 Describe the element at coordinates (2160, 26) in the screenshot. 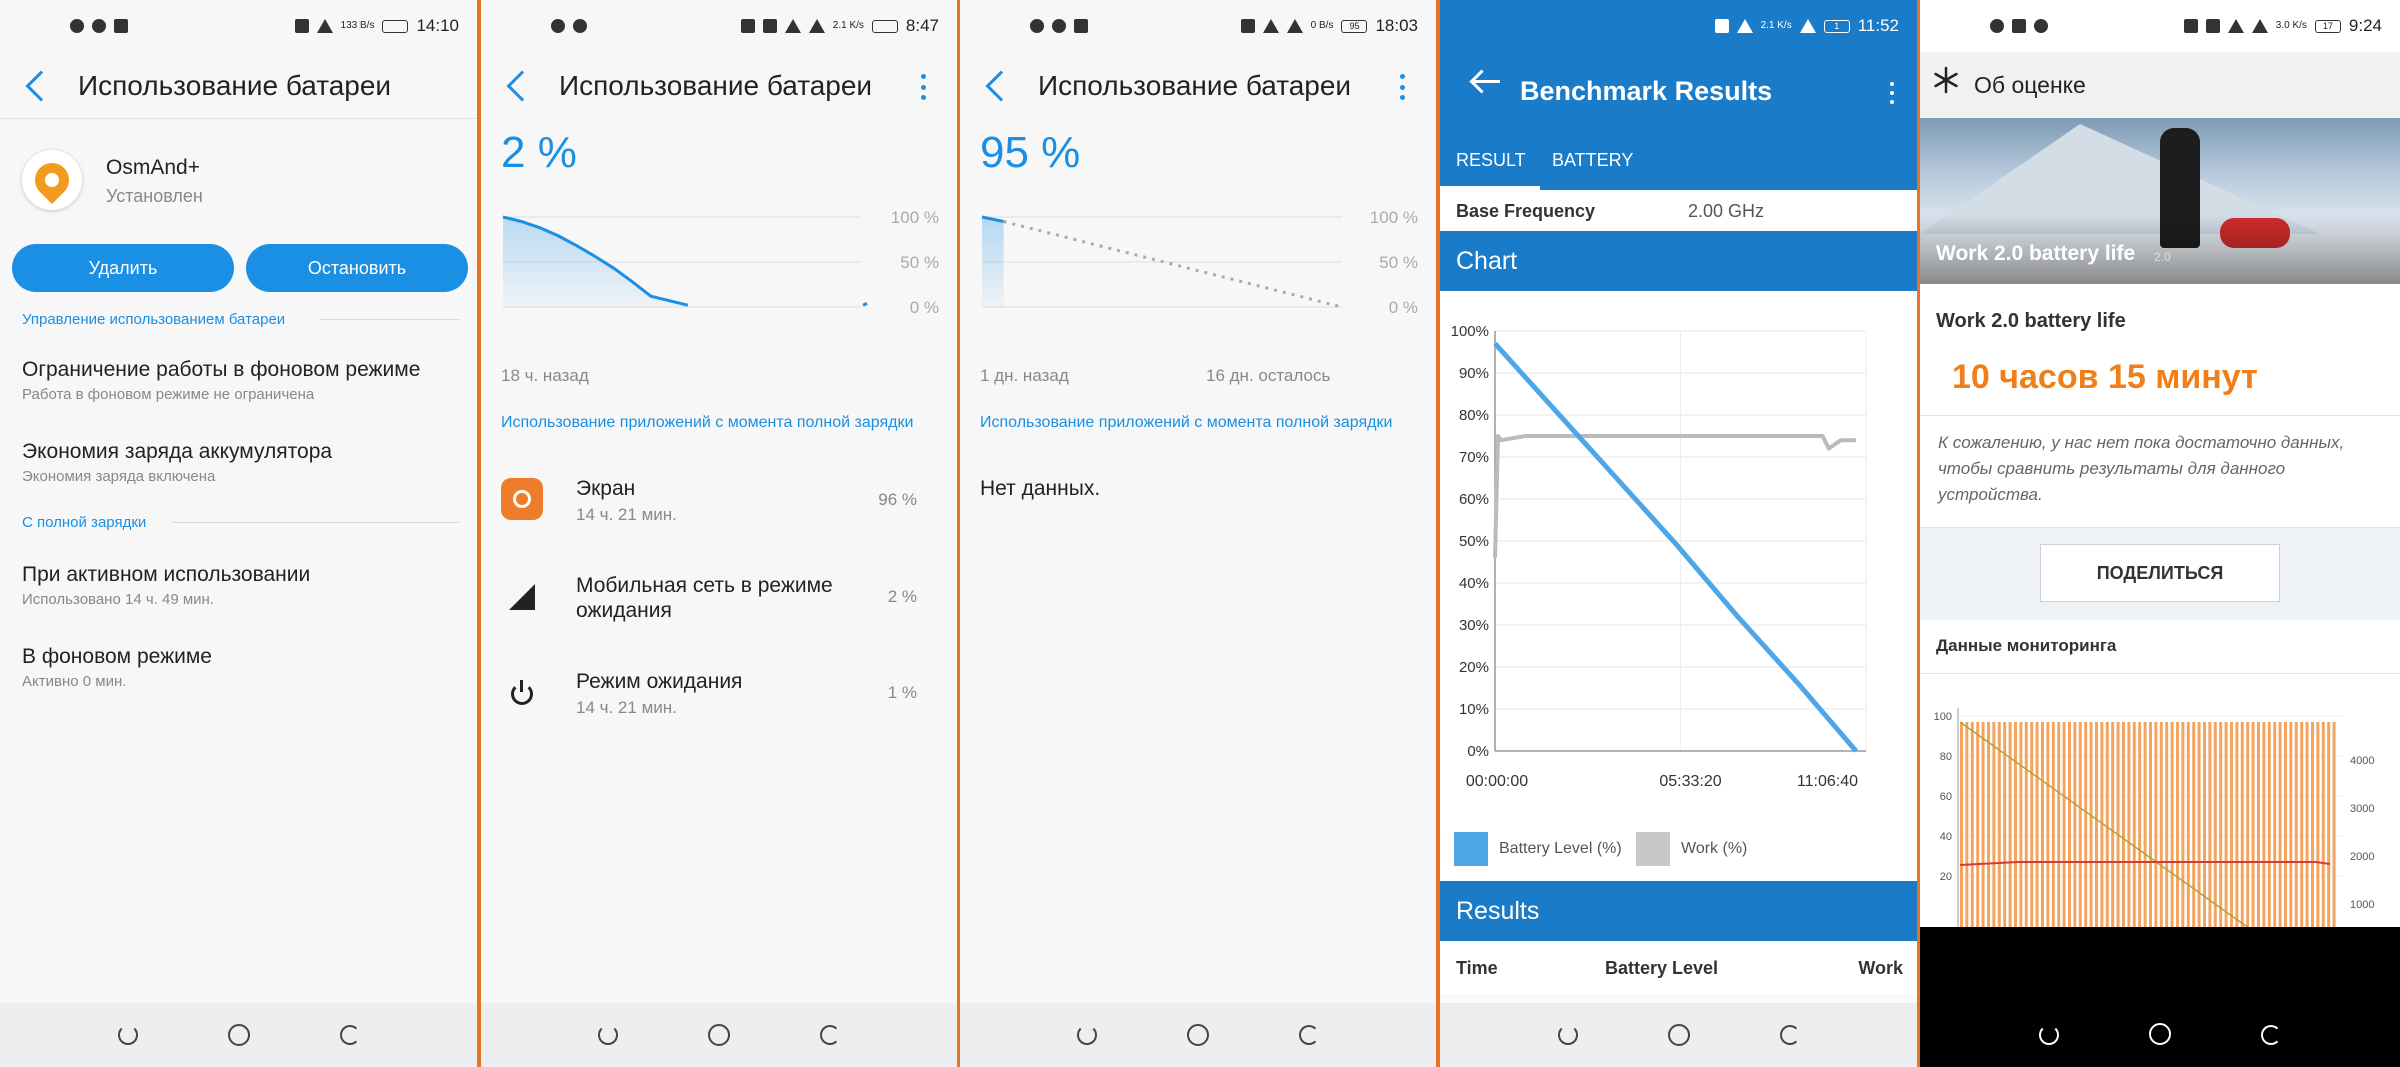

I see `status-bar: 3.0 K/s 17 9:24` at that location.